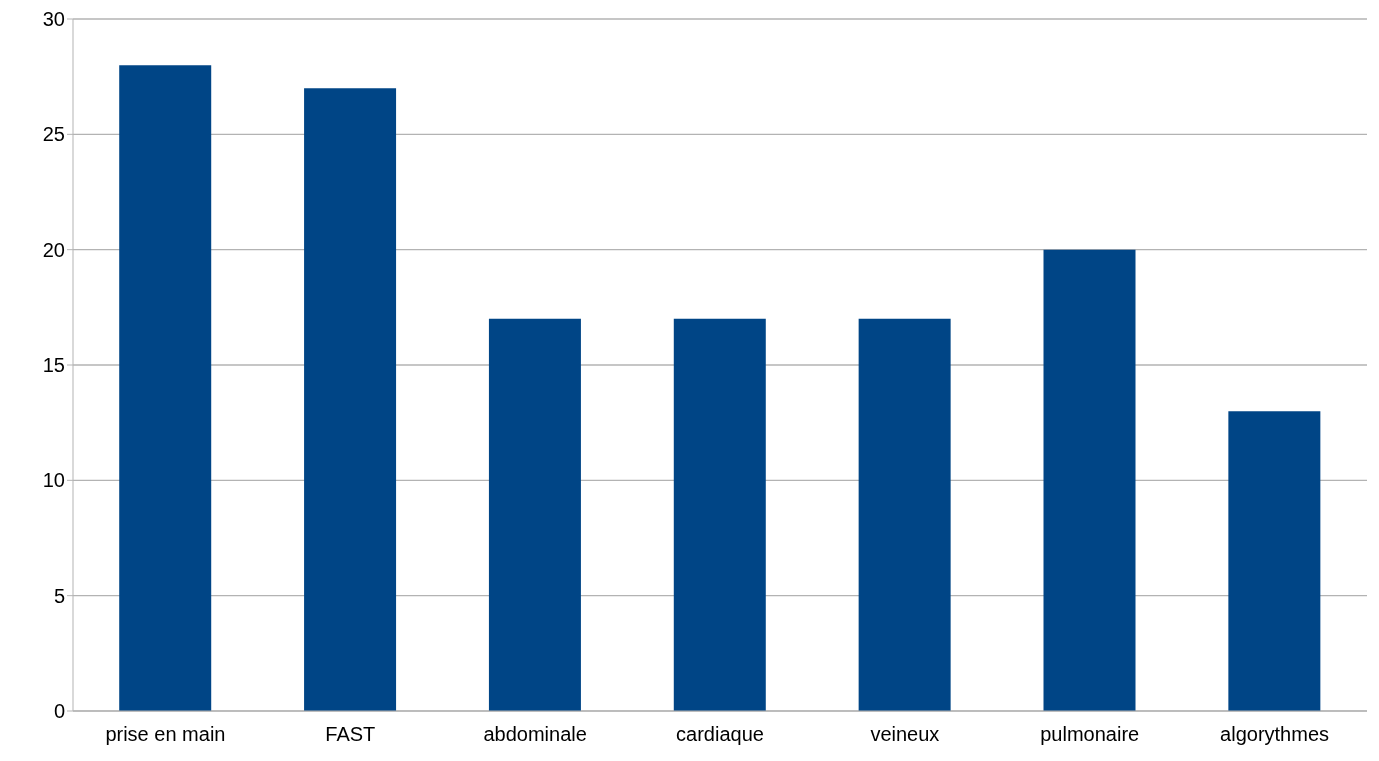 This screenshot has width=1379, height=761. I want to click on x-tick-label: FAST, so click(350, 734).